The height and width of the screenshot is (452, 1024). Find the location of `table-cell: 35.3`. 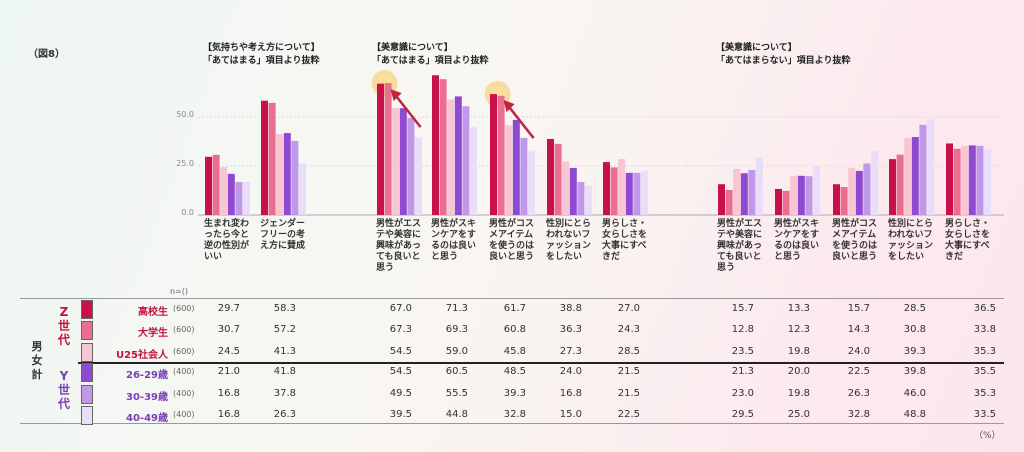

table-cell: 35.3 is located at coordinates (984, 351).